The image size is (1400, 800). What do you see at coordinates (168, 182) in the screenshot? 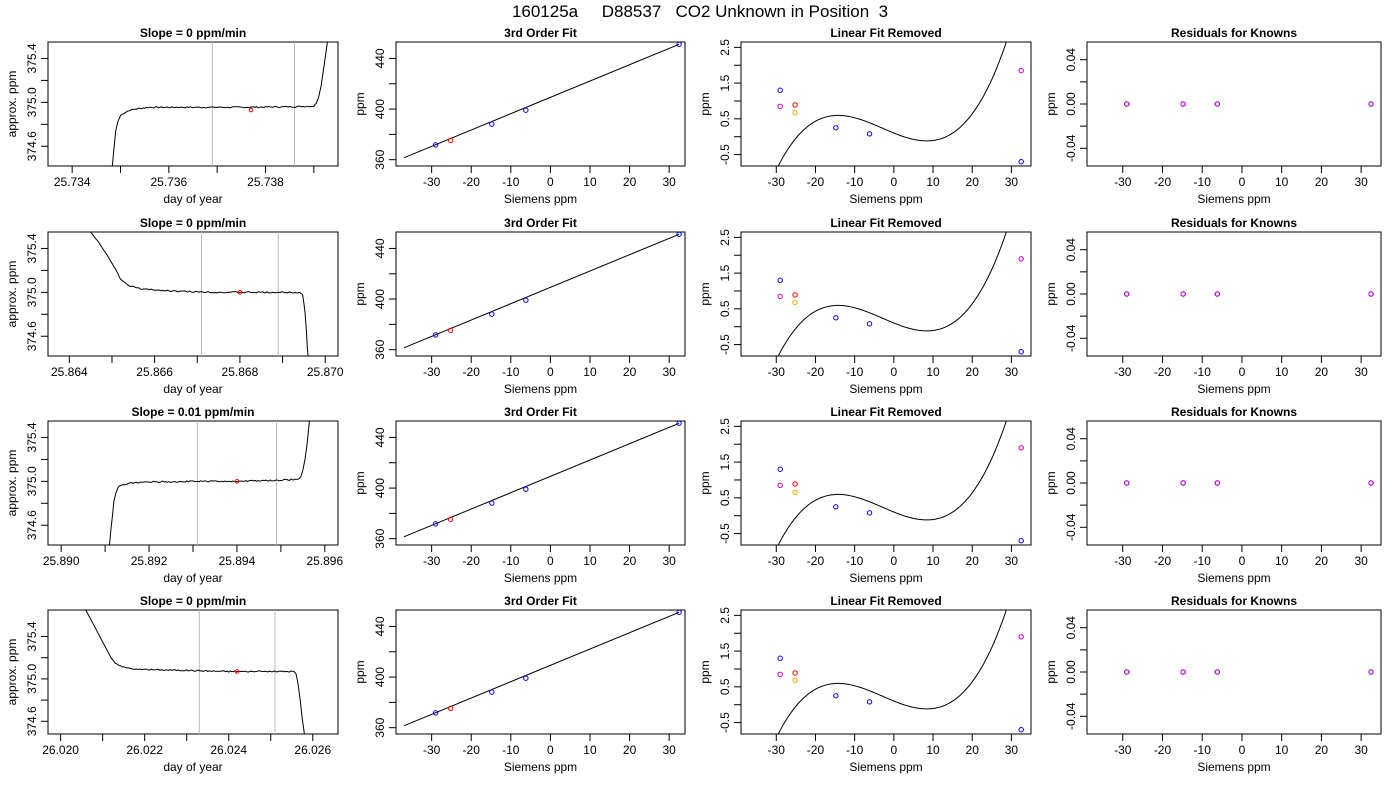
I see `x-tick-label: 25.736` at bounding box center [168, 182].